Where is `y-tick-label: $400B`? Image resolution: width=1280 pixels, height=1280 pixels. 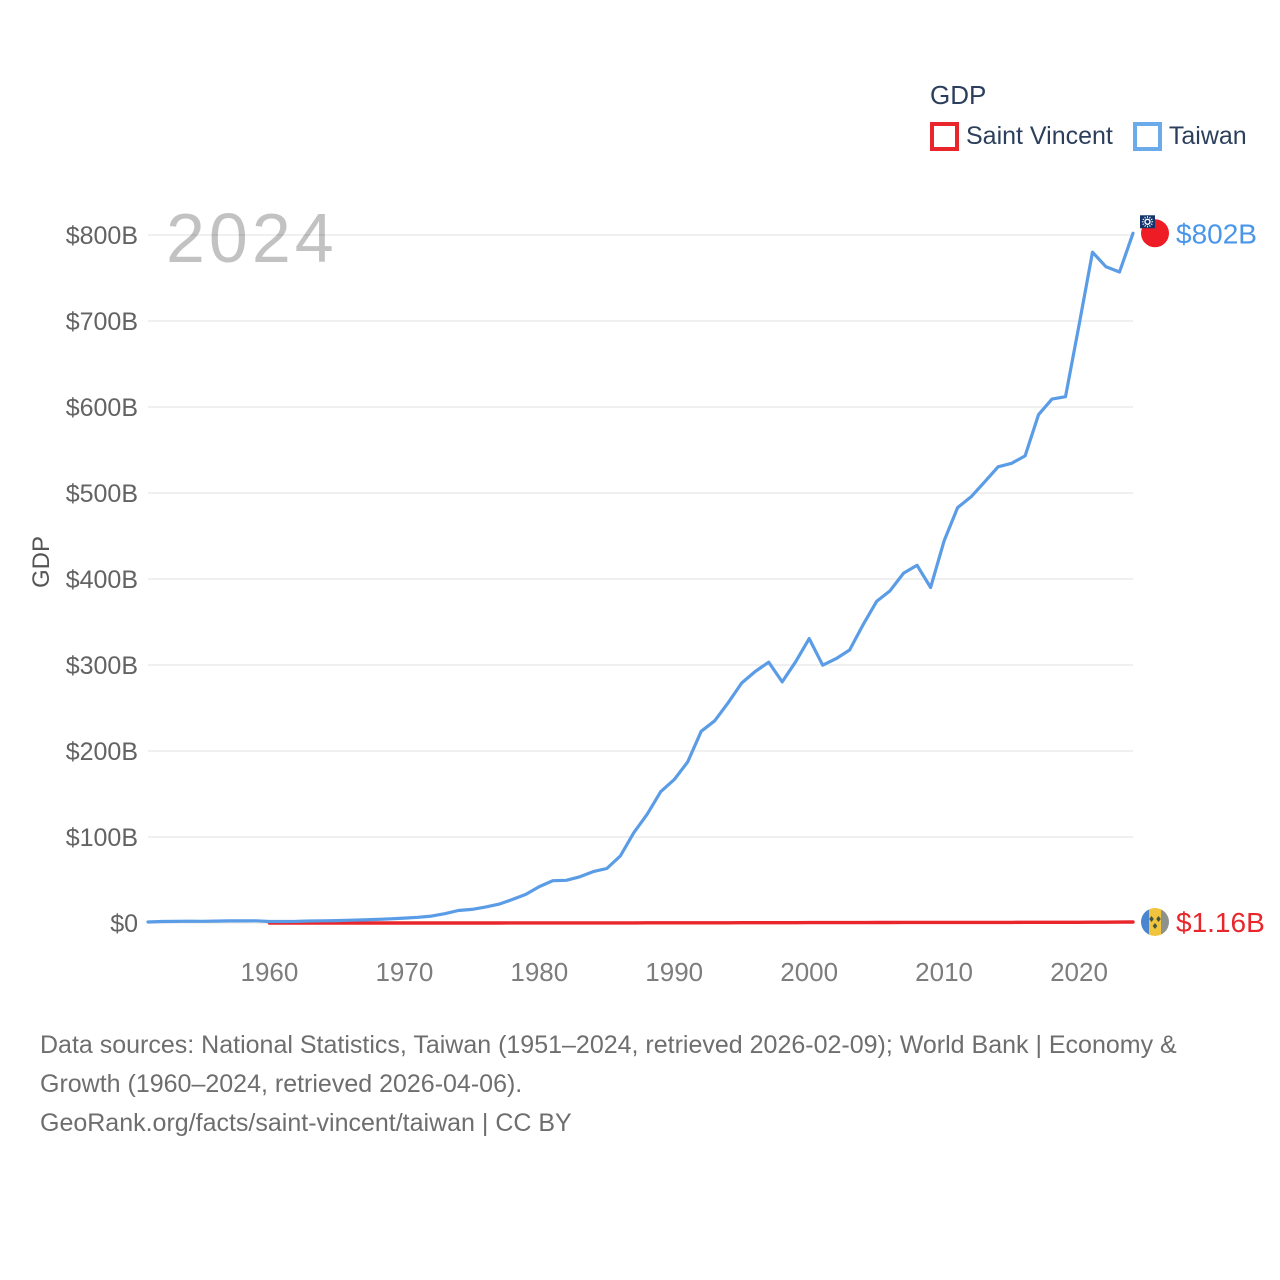 y-tick-label: $400B is located at coordinates (102, 580).